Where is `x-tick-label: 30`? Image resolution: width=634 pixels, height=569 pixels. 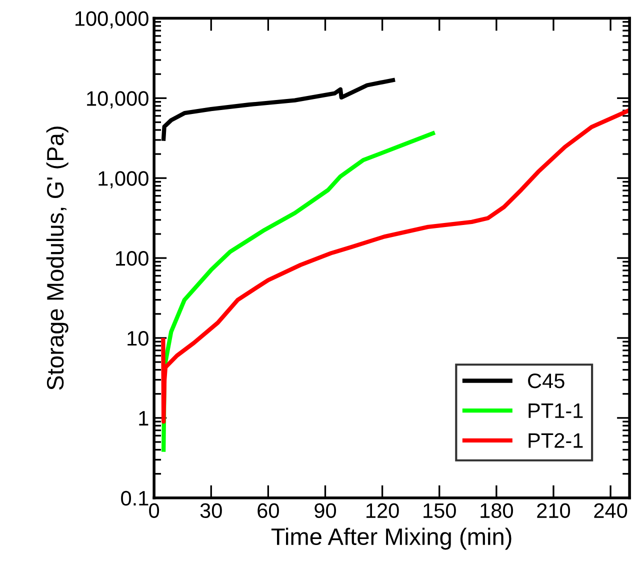 x-tick-label: 30 is located at coordinates (211, 510).